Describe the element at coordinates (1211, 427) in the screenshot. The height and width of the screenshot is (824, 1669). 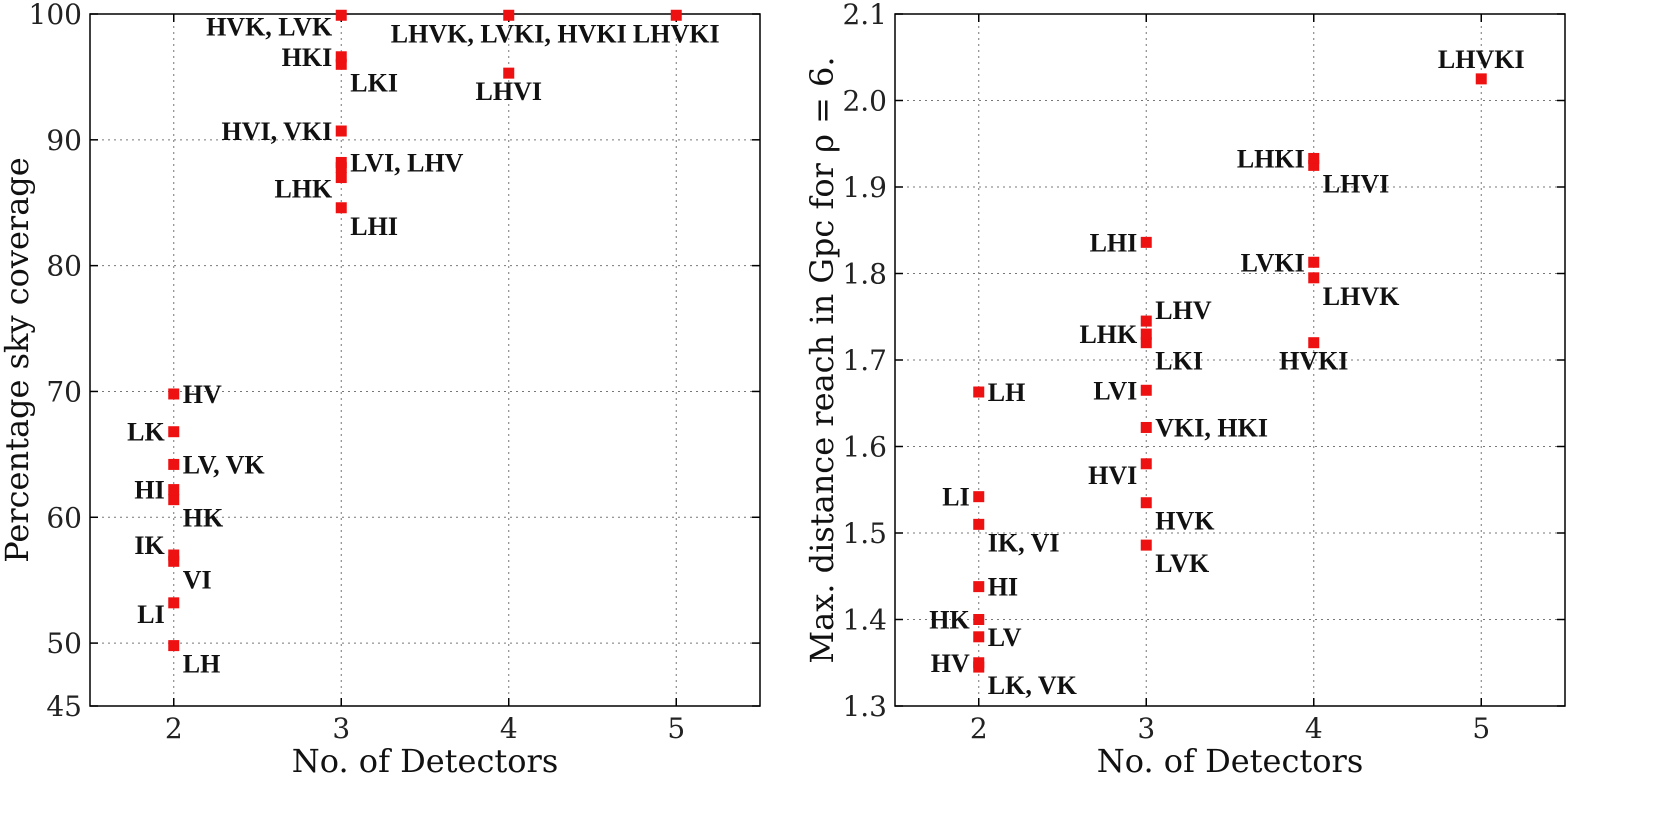
I see `data-point-label: VKI, HKI` at that location.